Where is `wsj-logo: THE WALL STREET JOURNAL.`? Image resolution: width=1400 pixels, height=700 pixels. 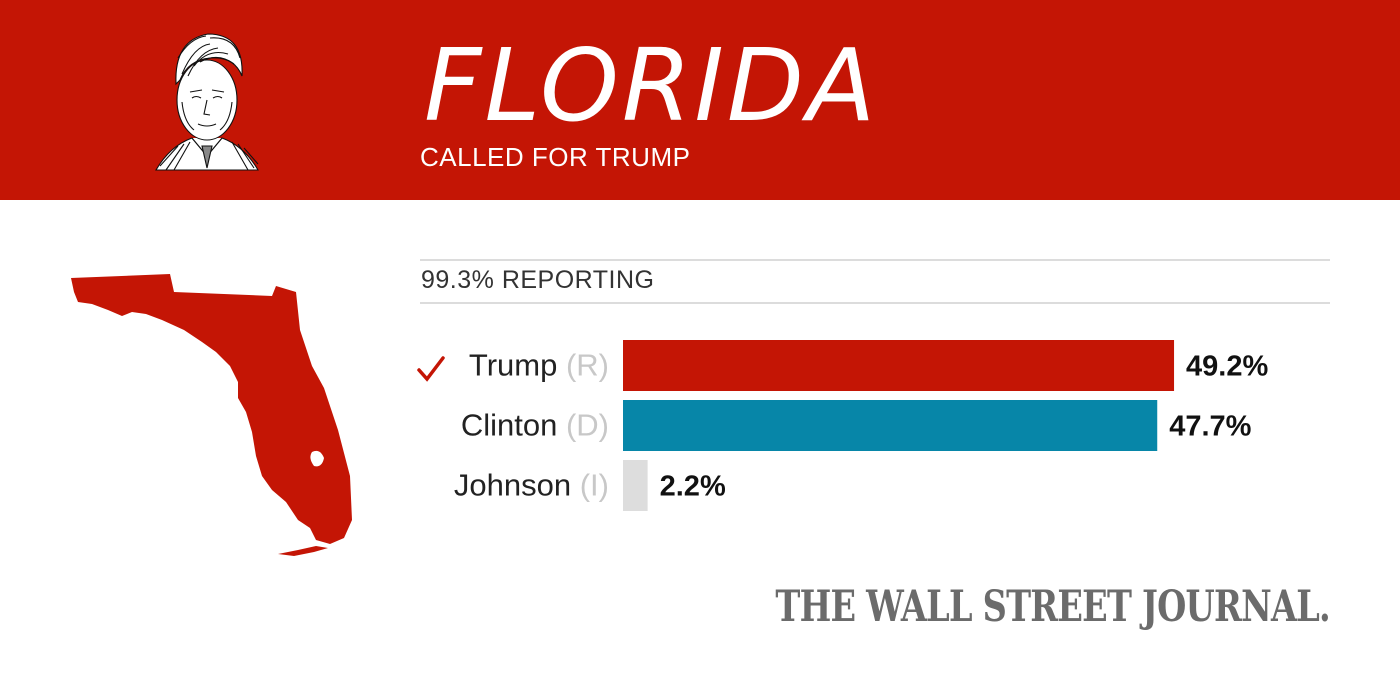
wsj-logo: THE WALL STREET JOURNAL. is located at coordinates (1052, 607).